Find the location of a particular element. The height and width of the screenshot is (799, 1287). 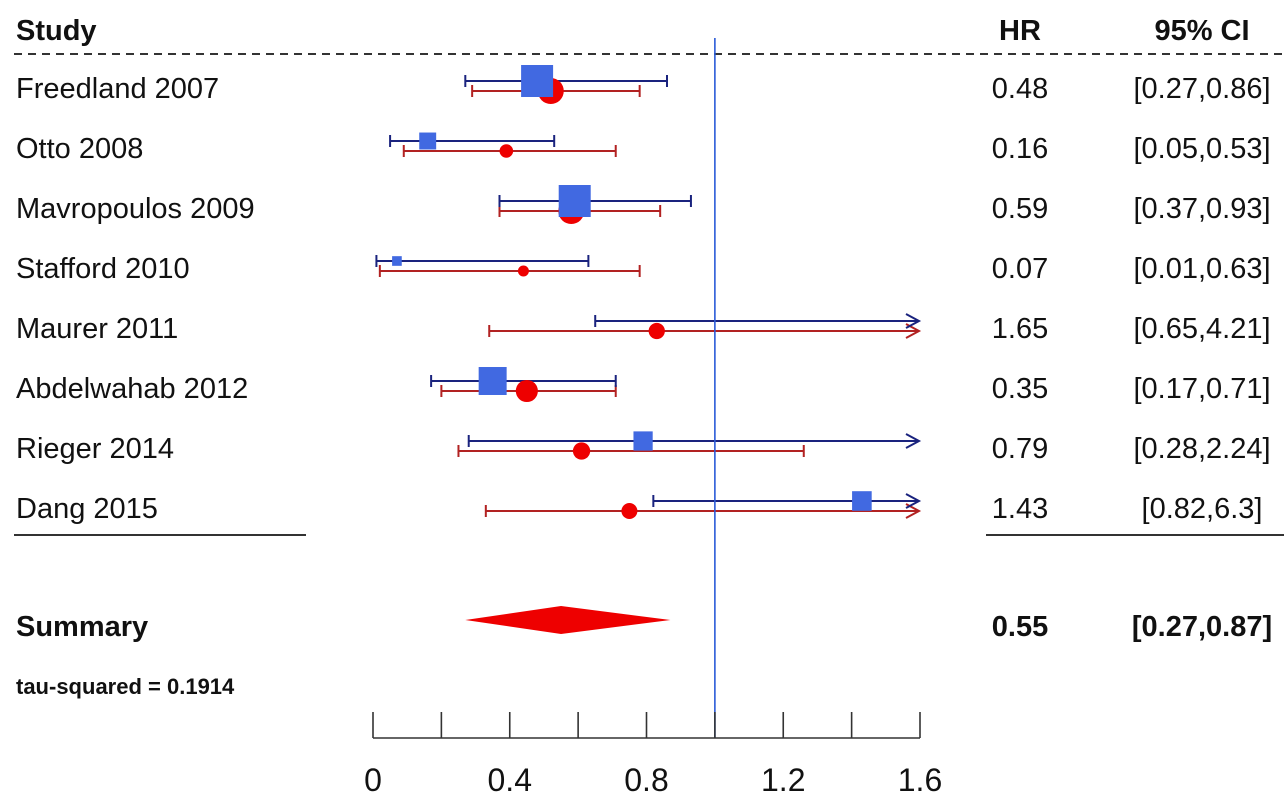

study-hr: 0.16 is located at coordinates (1020, 149).